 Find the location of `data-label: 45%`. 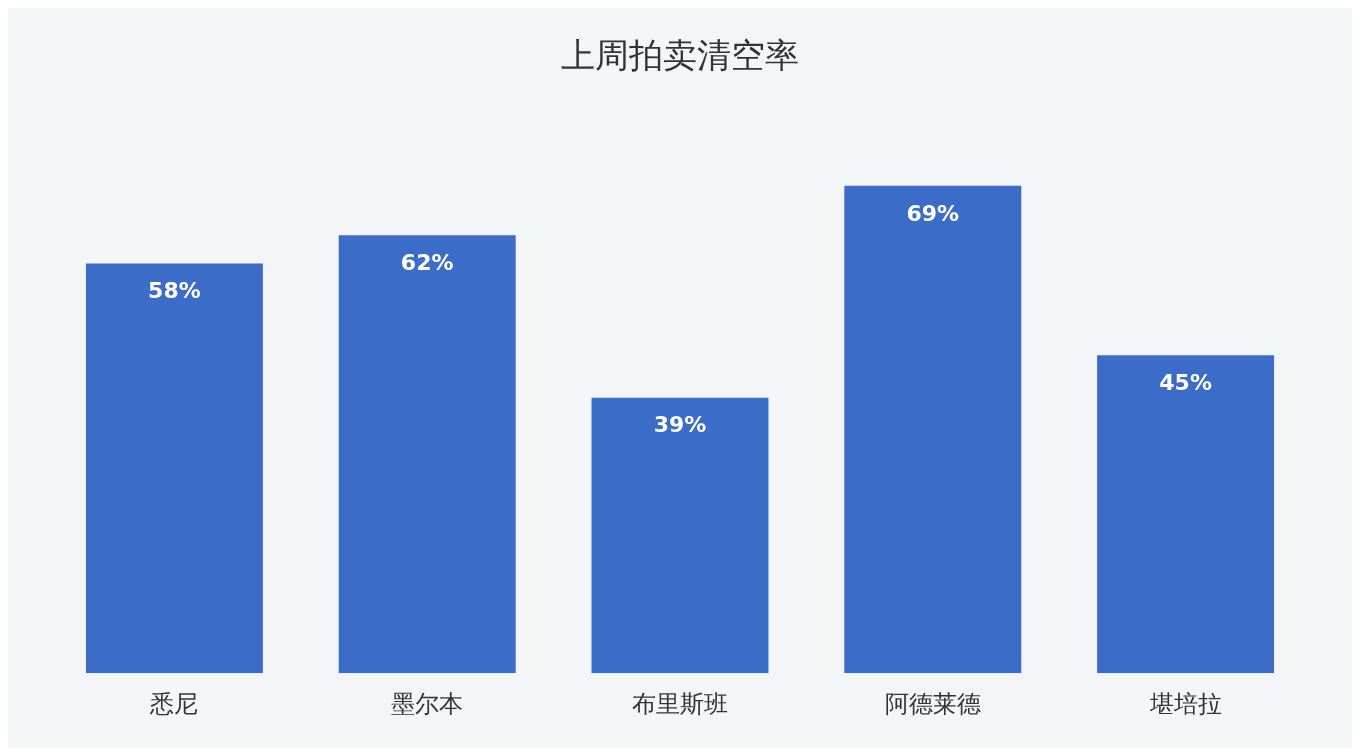

data-label: 45% is located at coordinates (1185, 383).